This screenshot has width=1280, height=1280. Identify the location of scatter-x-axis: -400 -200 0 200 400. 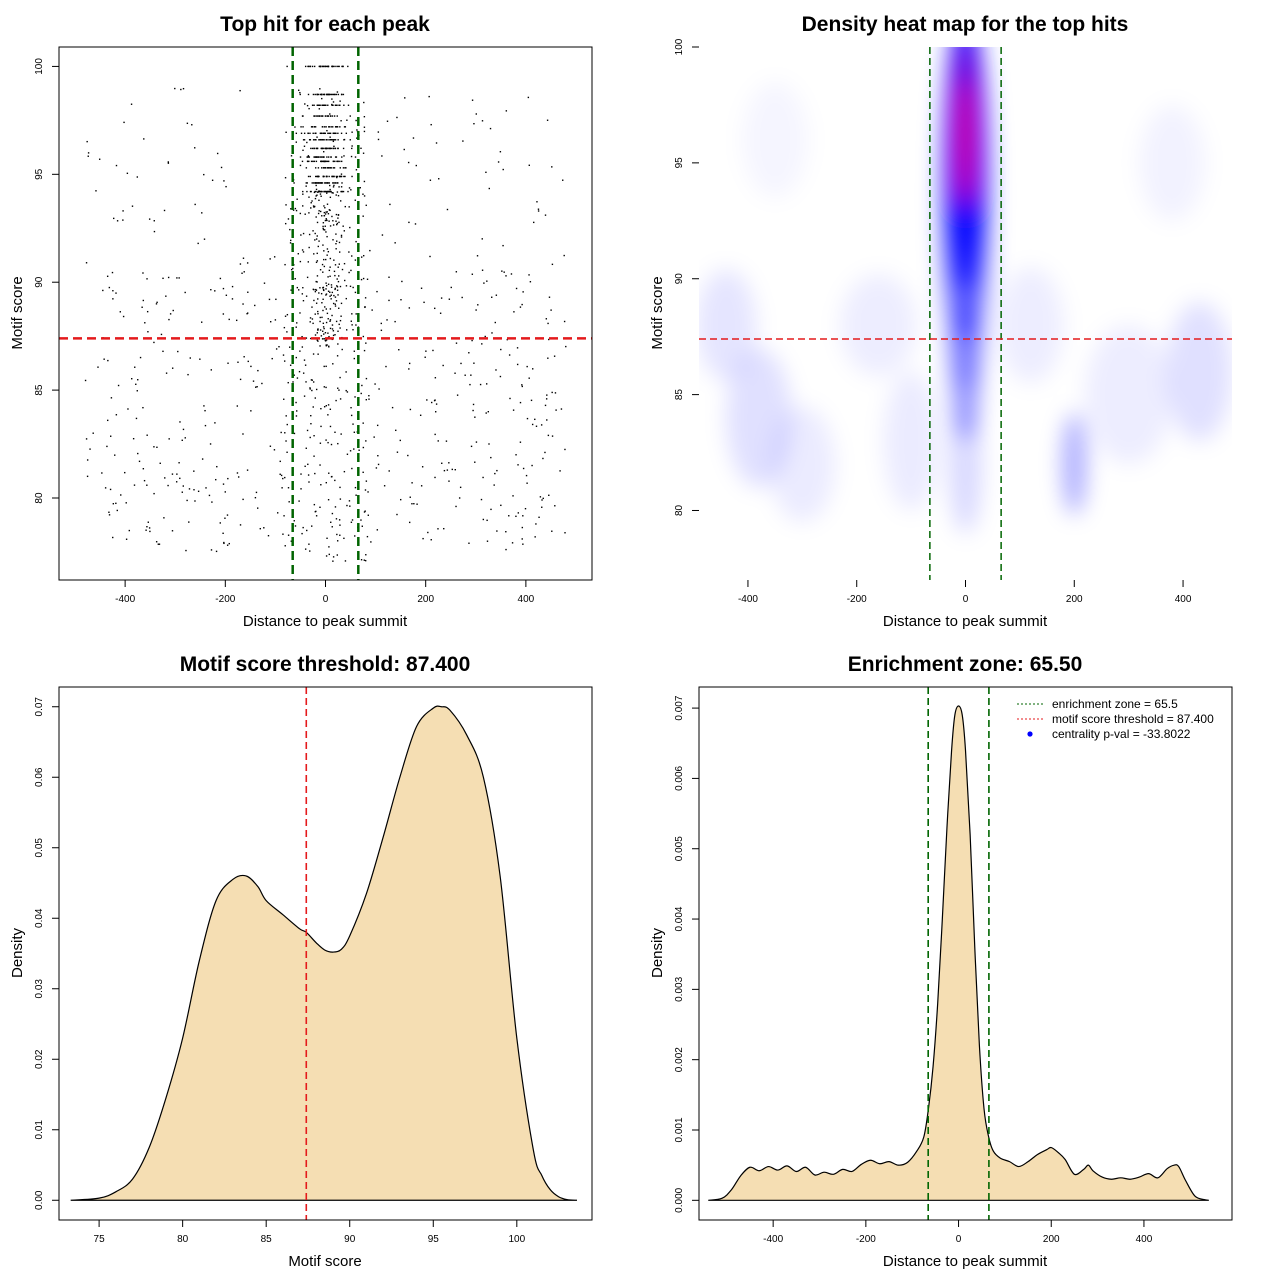
(325, 592).